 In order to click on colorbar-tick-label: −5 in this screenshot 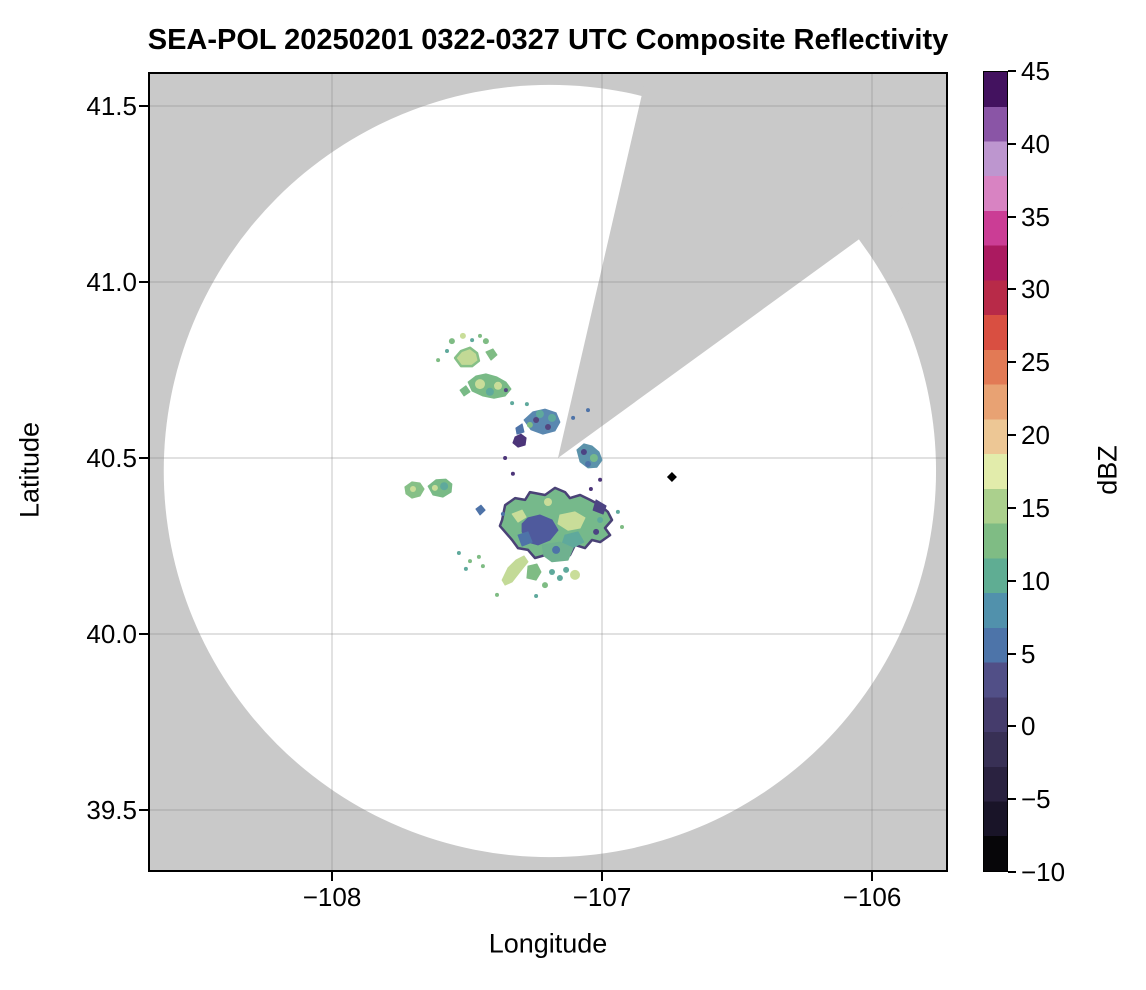, I will do `click(1036, 799)`.